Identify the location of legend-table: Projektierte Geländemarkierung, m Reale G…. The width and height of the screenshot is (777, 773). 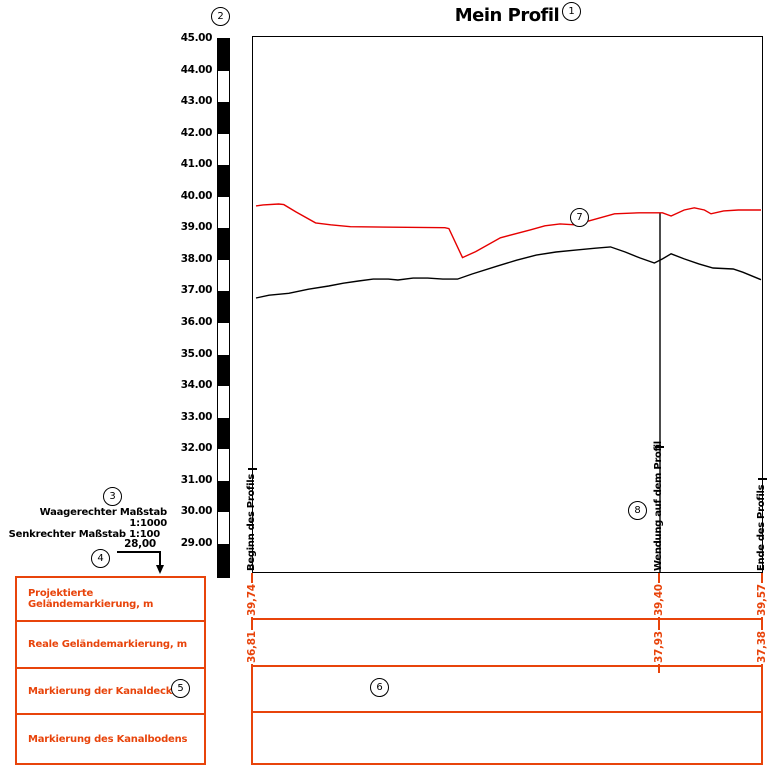
(110, 670).